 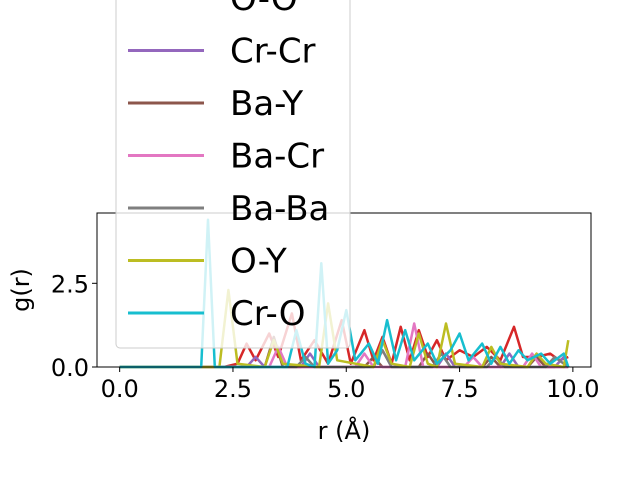 I want to click on x-axis-ticks: 0.0 2.5 5.0 7.5 10.0, so click(x=350, y=385).